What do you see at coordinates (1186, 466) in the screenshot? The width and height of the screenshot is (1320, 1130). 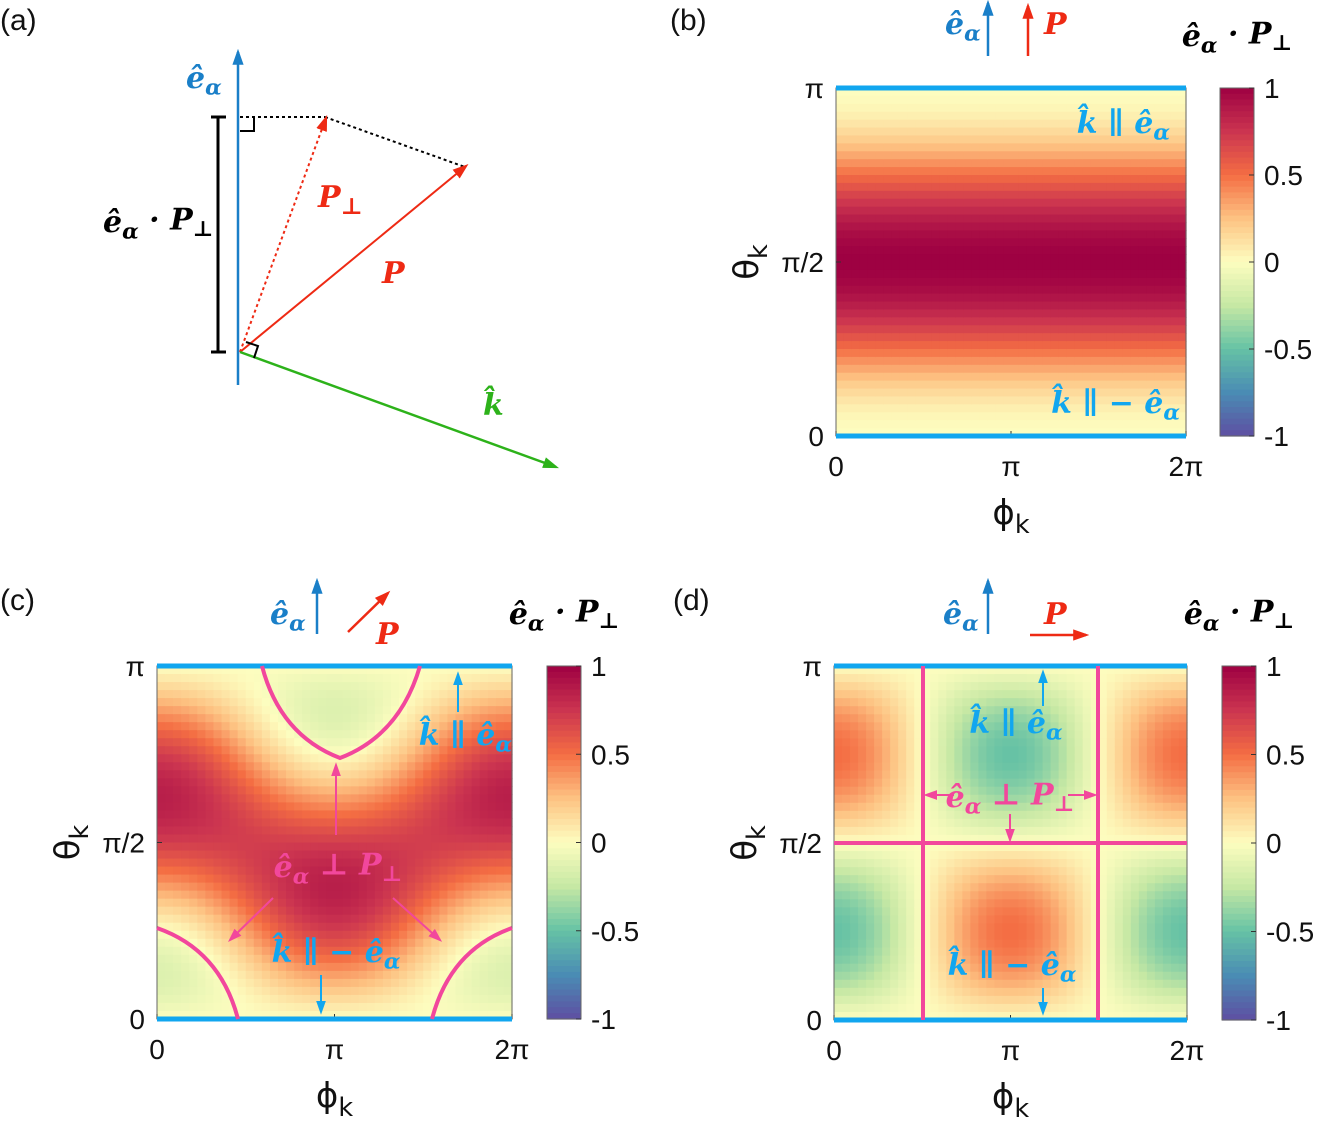 I see `x-tick-label: 2π` at bounding box center [1186, 466].